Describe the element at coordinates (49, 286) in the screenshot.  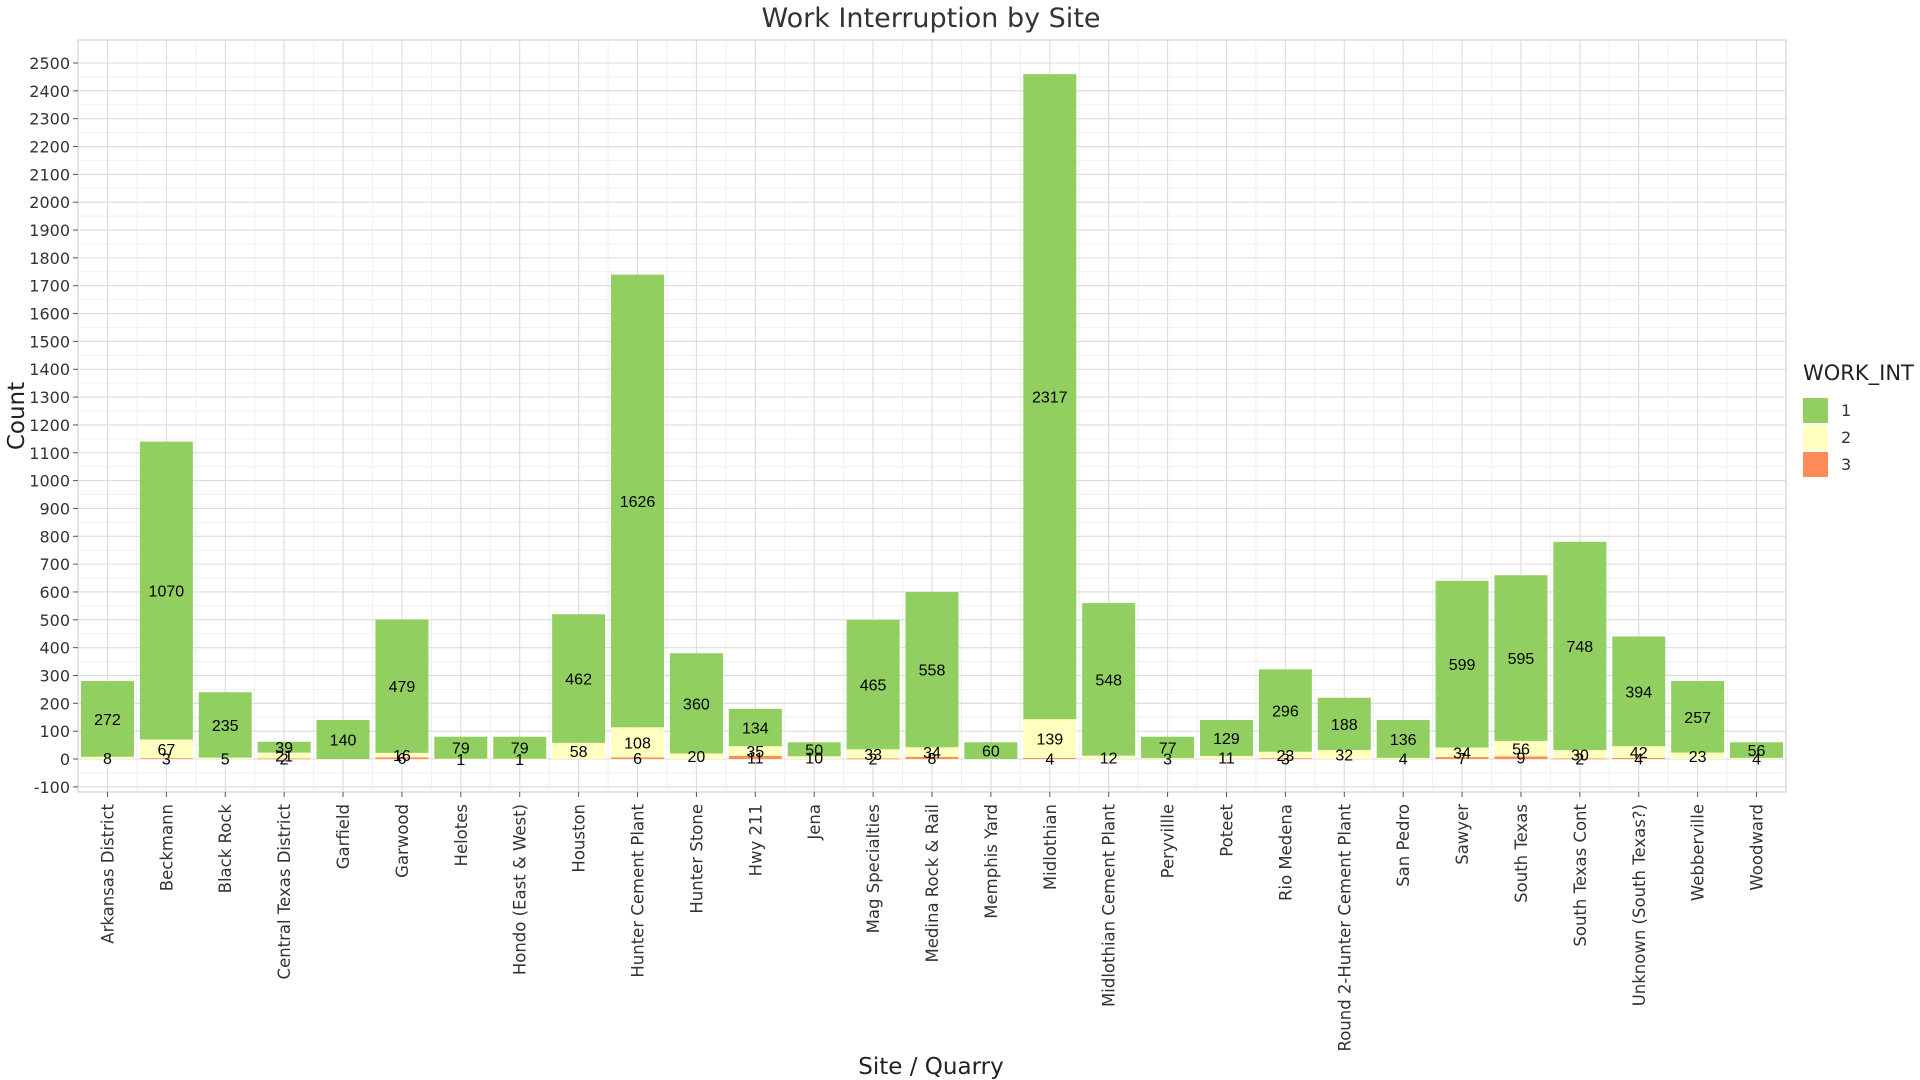
I see `y-tick-label: 1700` at that location.